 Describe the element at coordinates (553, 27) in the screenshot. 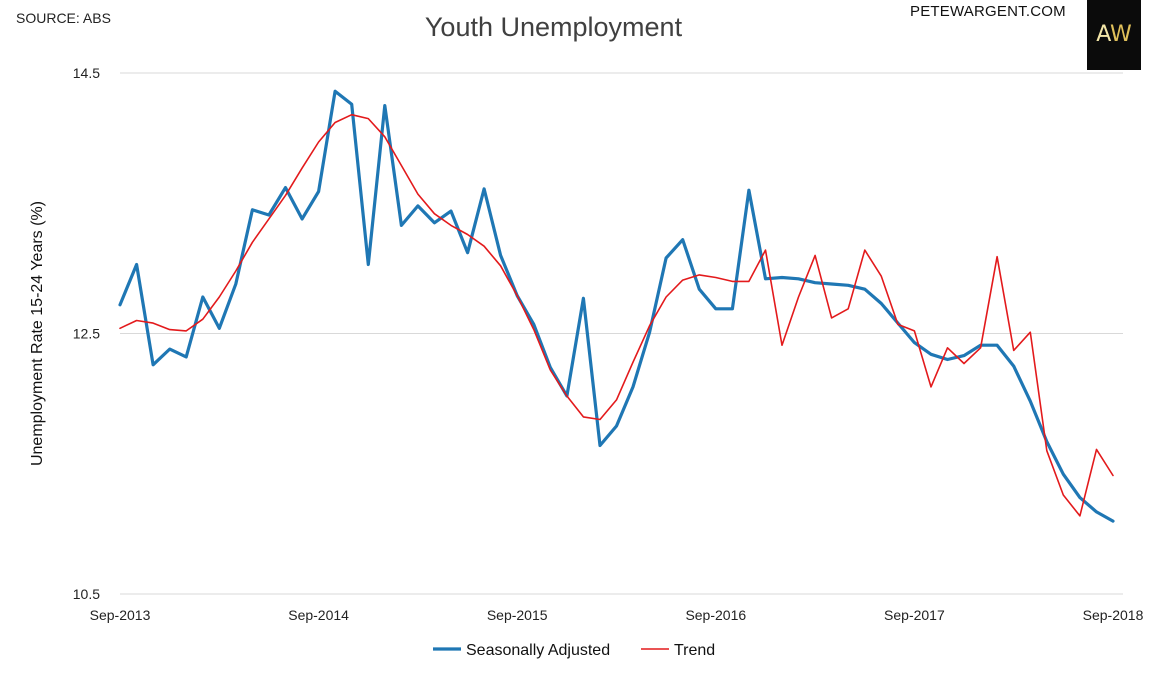

I see `chart-title: Youth Unemployment` at that location.